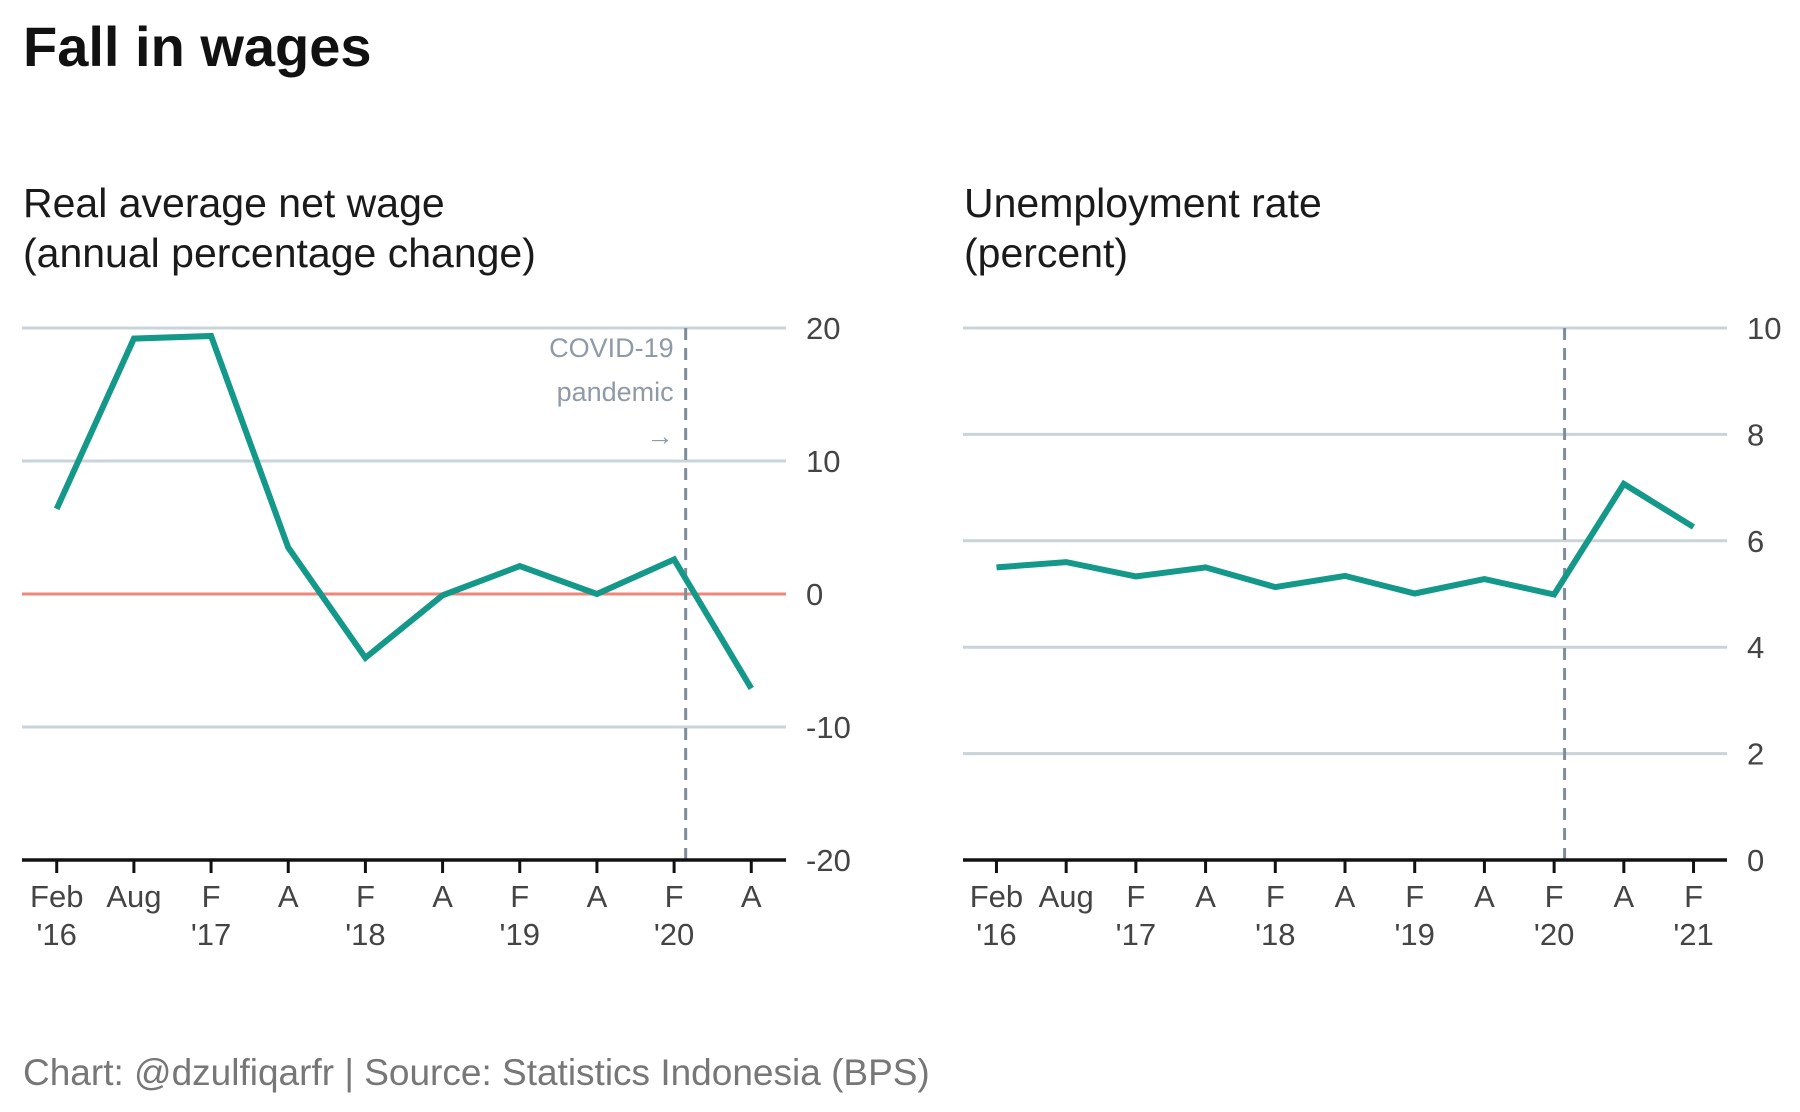 The width and height of the screenshot is (1800, 1112). I want to click on right-panel-title-line-2: (percent), so click(1046, 253).